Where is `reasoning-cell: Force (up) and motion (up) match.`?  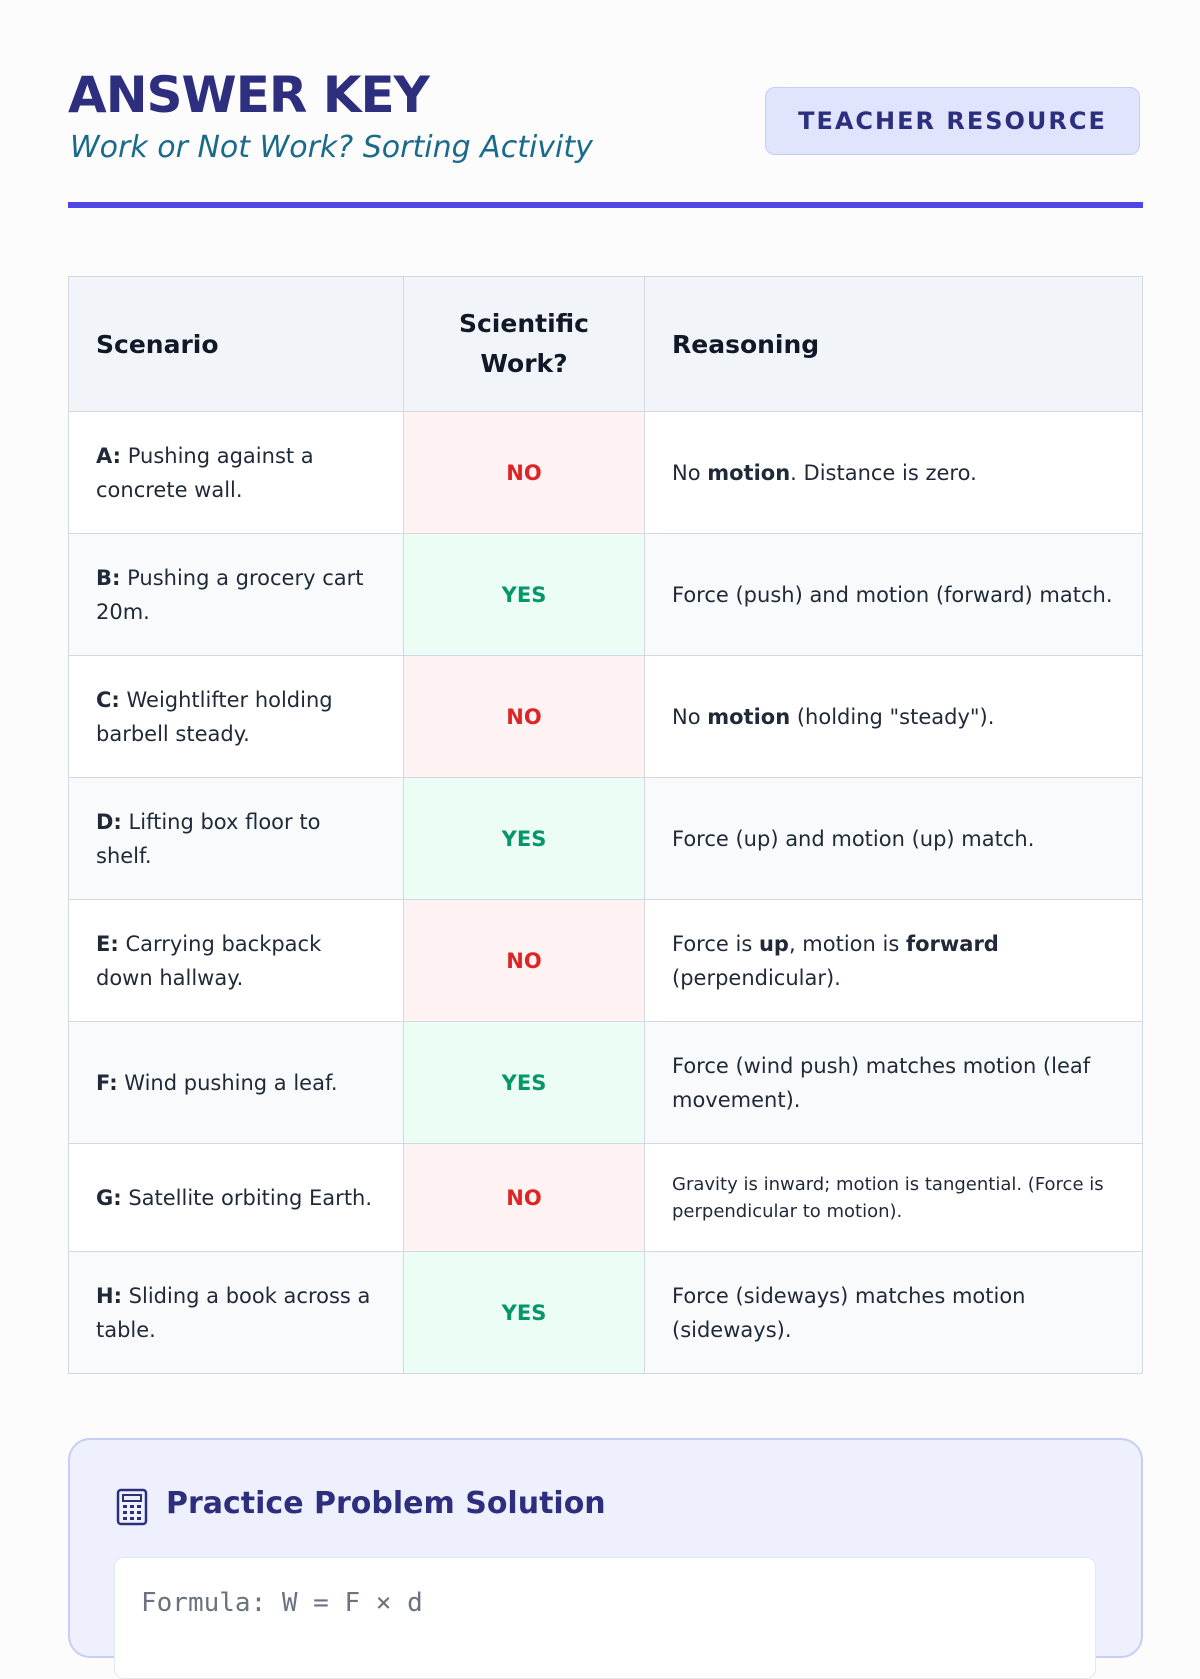
reasoning-cell: Force (up) and motion (up) match. is located at coordinates (893, 838).